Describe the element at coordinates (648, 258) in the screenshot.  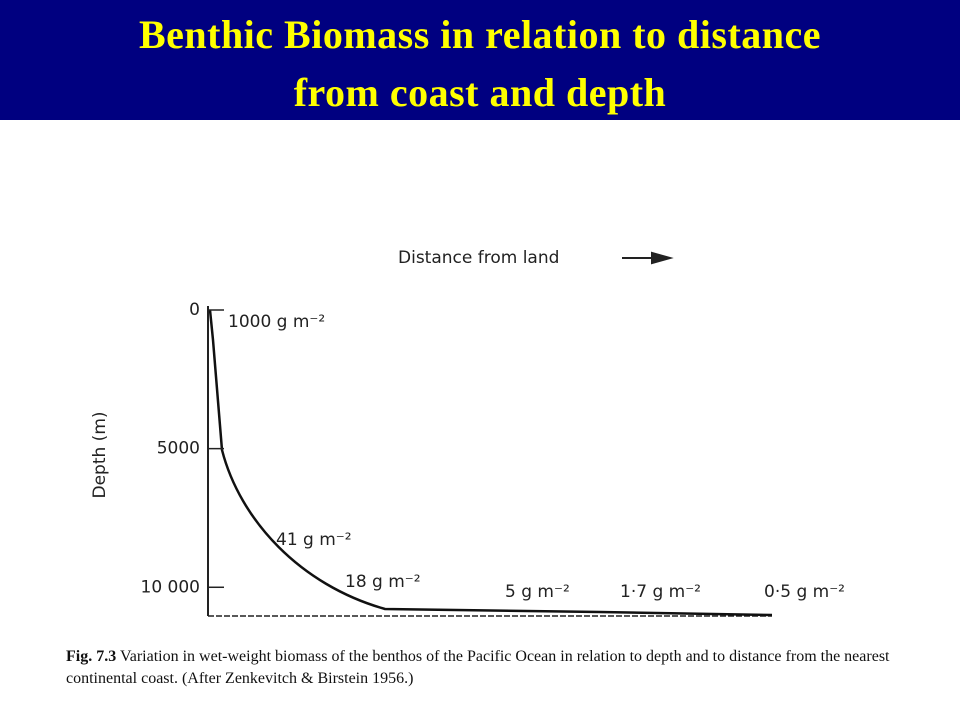
I see `arrow` at that location.